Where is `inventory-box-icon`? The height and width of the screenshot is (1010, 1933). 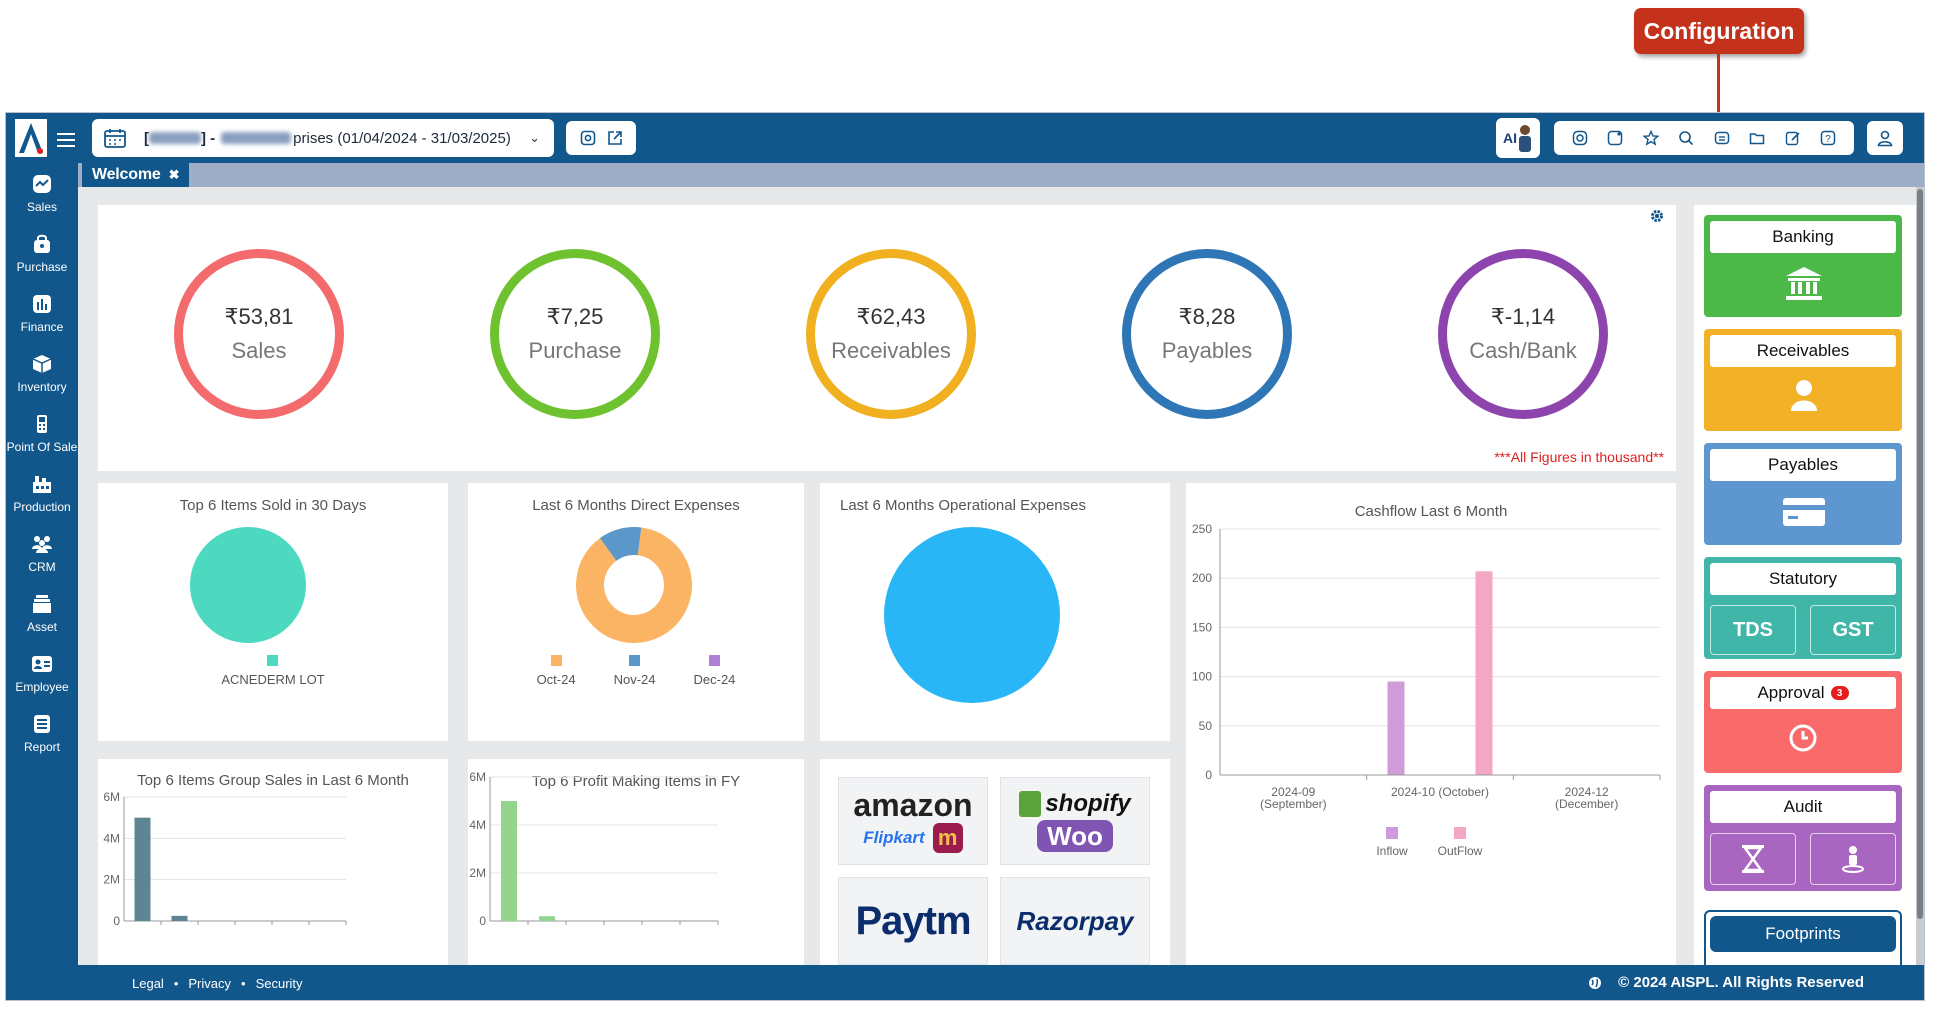 inventory-box-icon is located at coordinates (42, 364).